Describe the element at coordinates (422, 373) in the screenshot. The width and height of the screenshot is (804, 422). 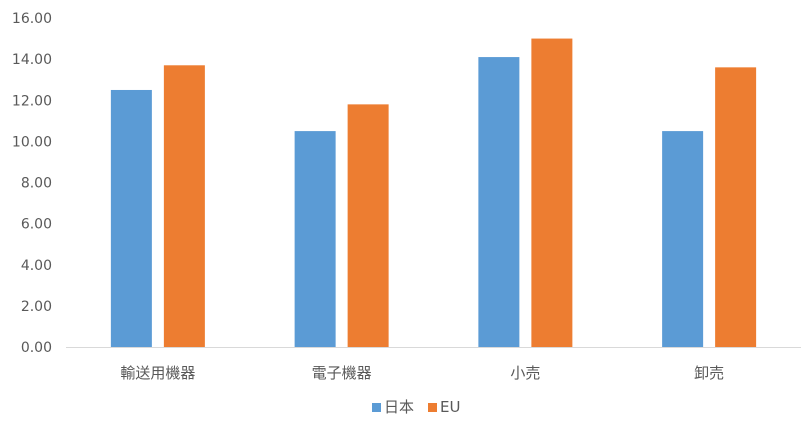
I see `category-labels: 輸送用機器 電子機器 小売 卸売` at that location.